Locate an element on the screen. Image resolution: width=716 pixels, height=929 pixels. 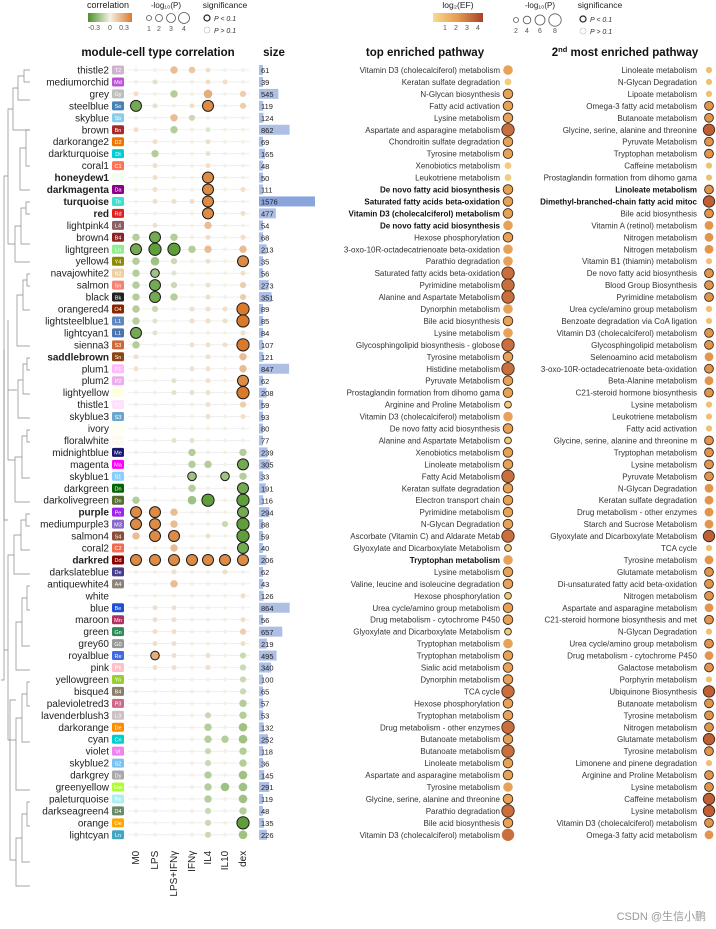
module-abbr: G0 is located at coordinates (117, 645).